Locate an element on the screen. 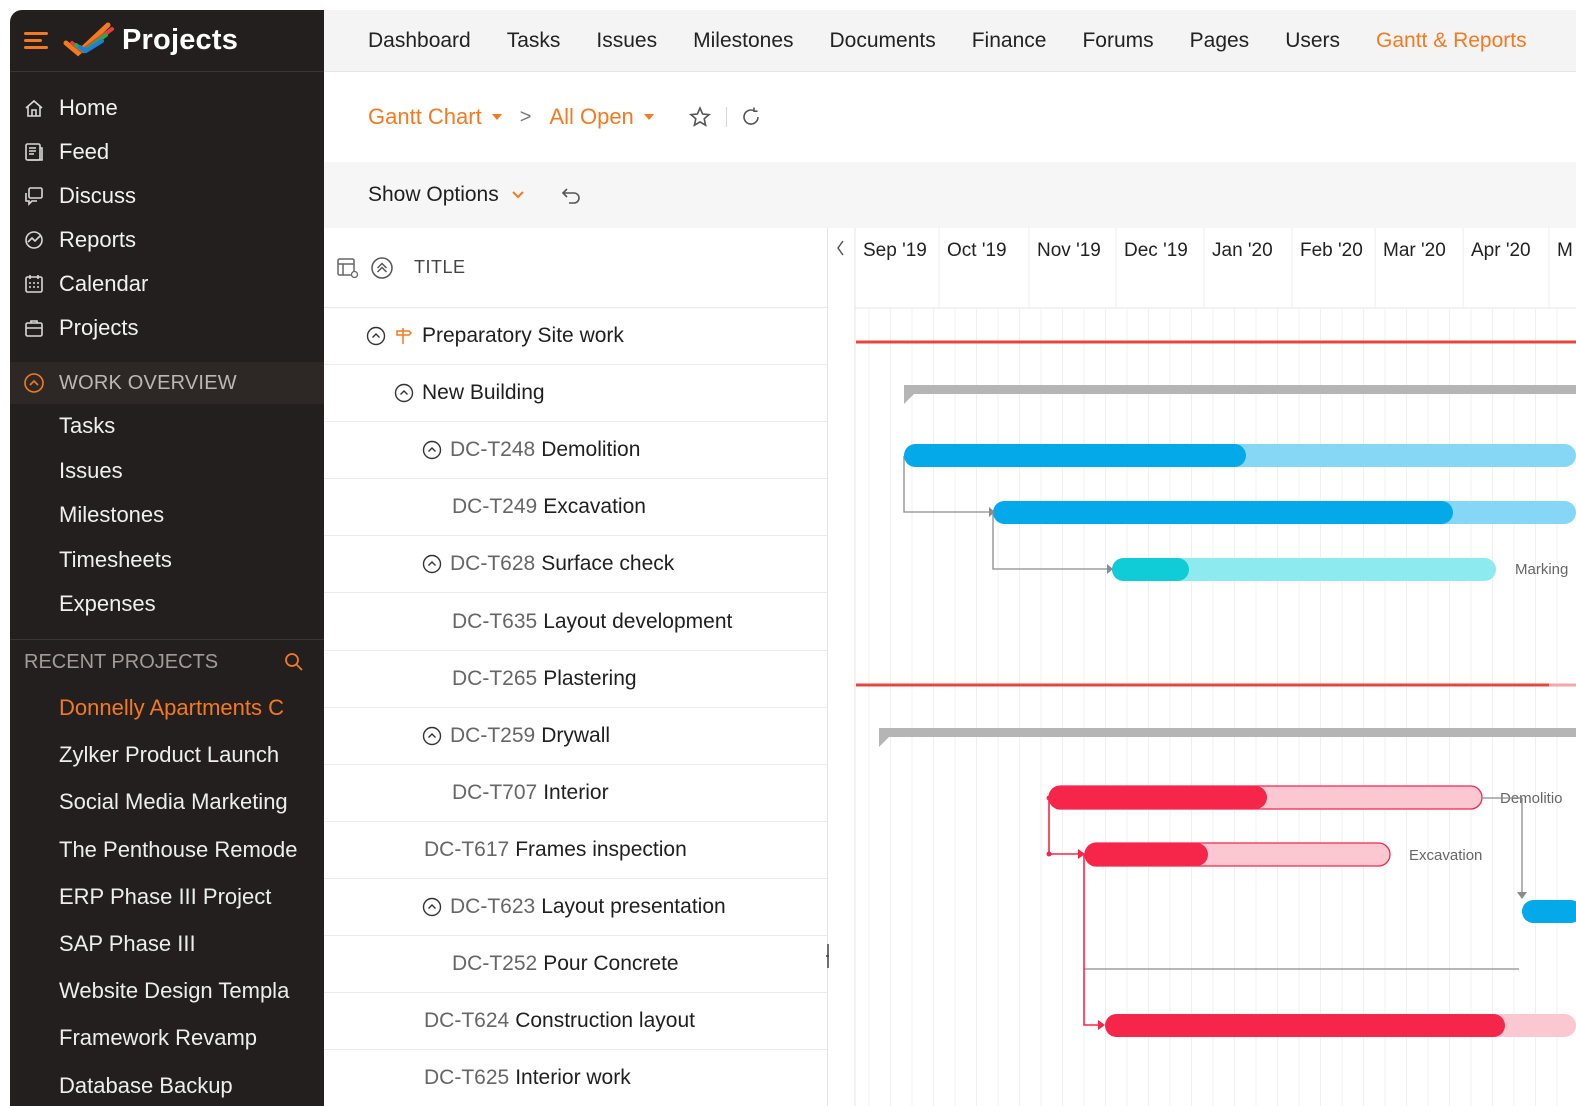  tab-dashboard: Dashboard is located at coordinates (419, 40).